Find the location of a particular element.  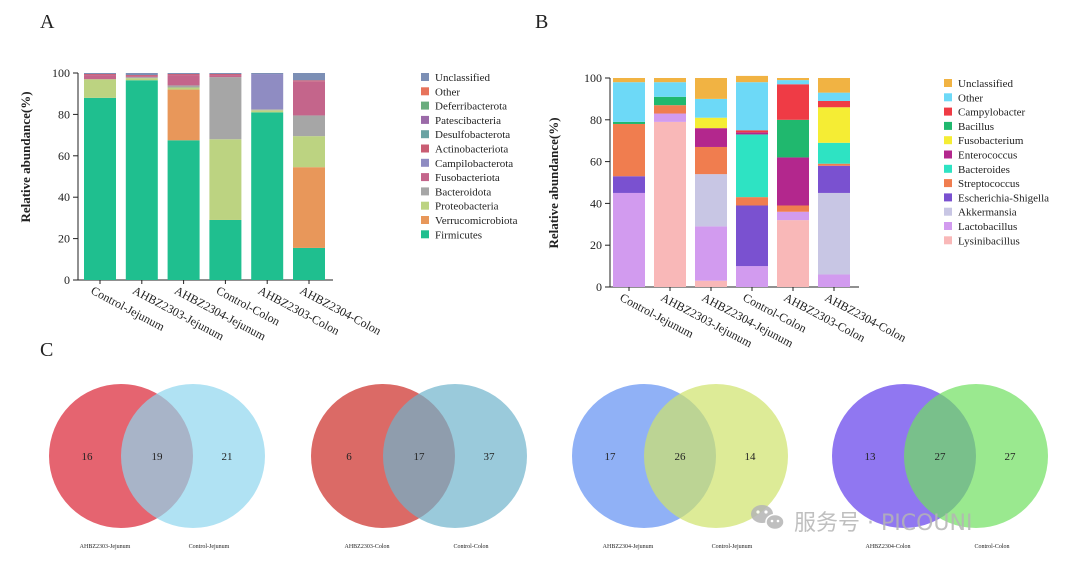

bar-segment-ahbz2304-colon-firmicutes is located at coordinates (309, 263).